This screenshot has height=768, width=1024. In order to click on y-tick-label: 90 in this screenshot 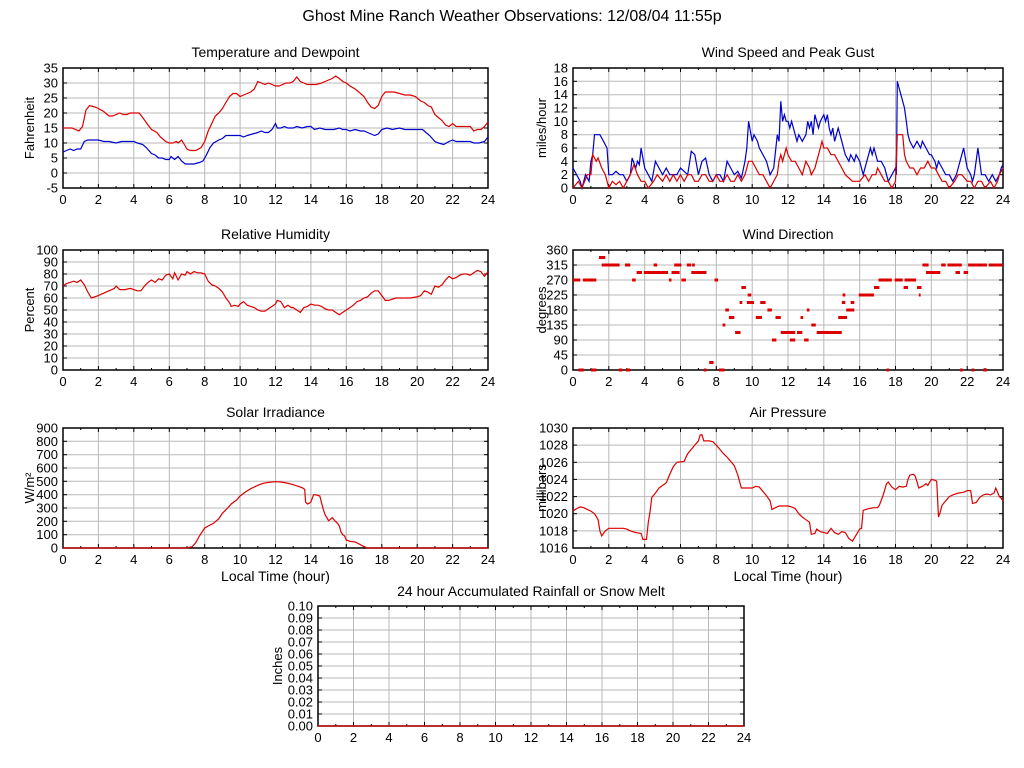, I will do `click(561, 340)`.